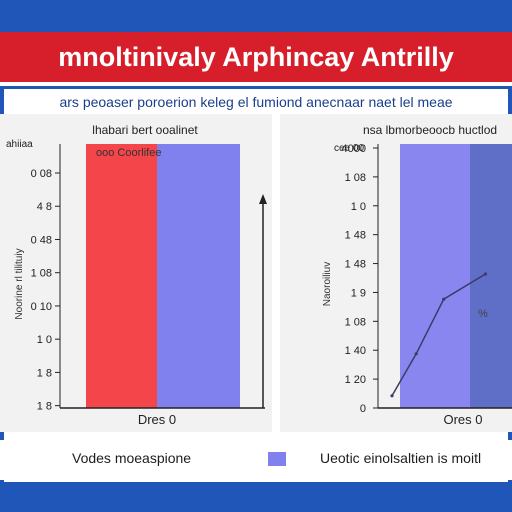  I want to click on left-y-axis-label: Noorine rl tilituiy, so click(19, 283).